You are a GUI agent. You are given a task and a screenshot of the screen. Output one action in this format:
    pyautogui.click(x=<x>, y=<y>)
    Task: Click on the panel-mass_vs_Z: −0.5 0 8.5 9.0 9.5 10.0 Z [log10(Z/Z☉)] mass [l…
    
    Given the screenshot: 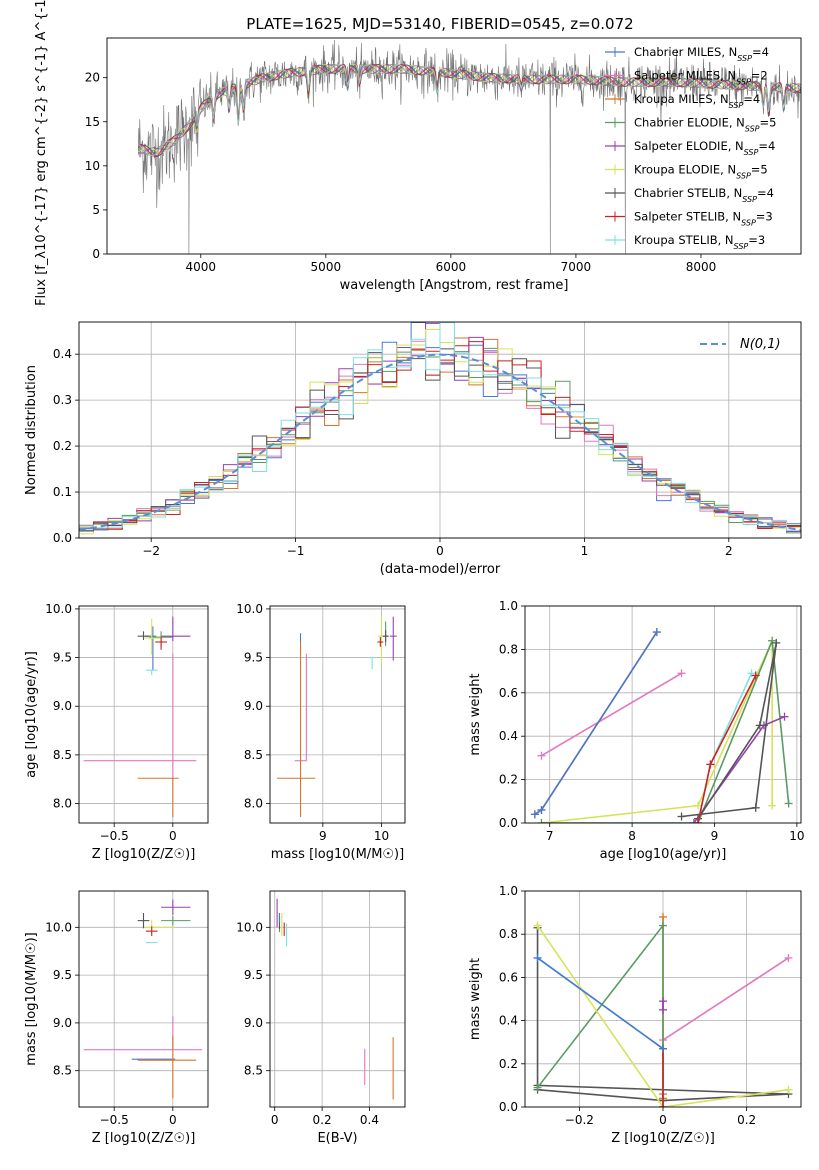 What is the action you would take?
    pyautogui.click(x=116, y=1018)
    